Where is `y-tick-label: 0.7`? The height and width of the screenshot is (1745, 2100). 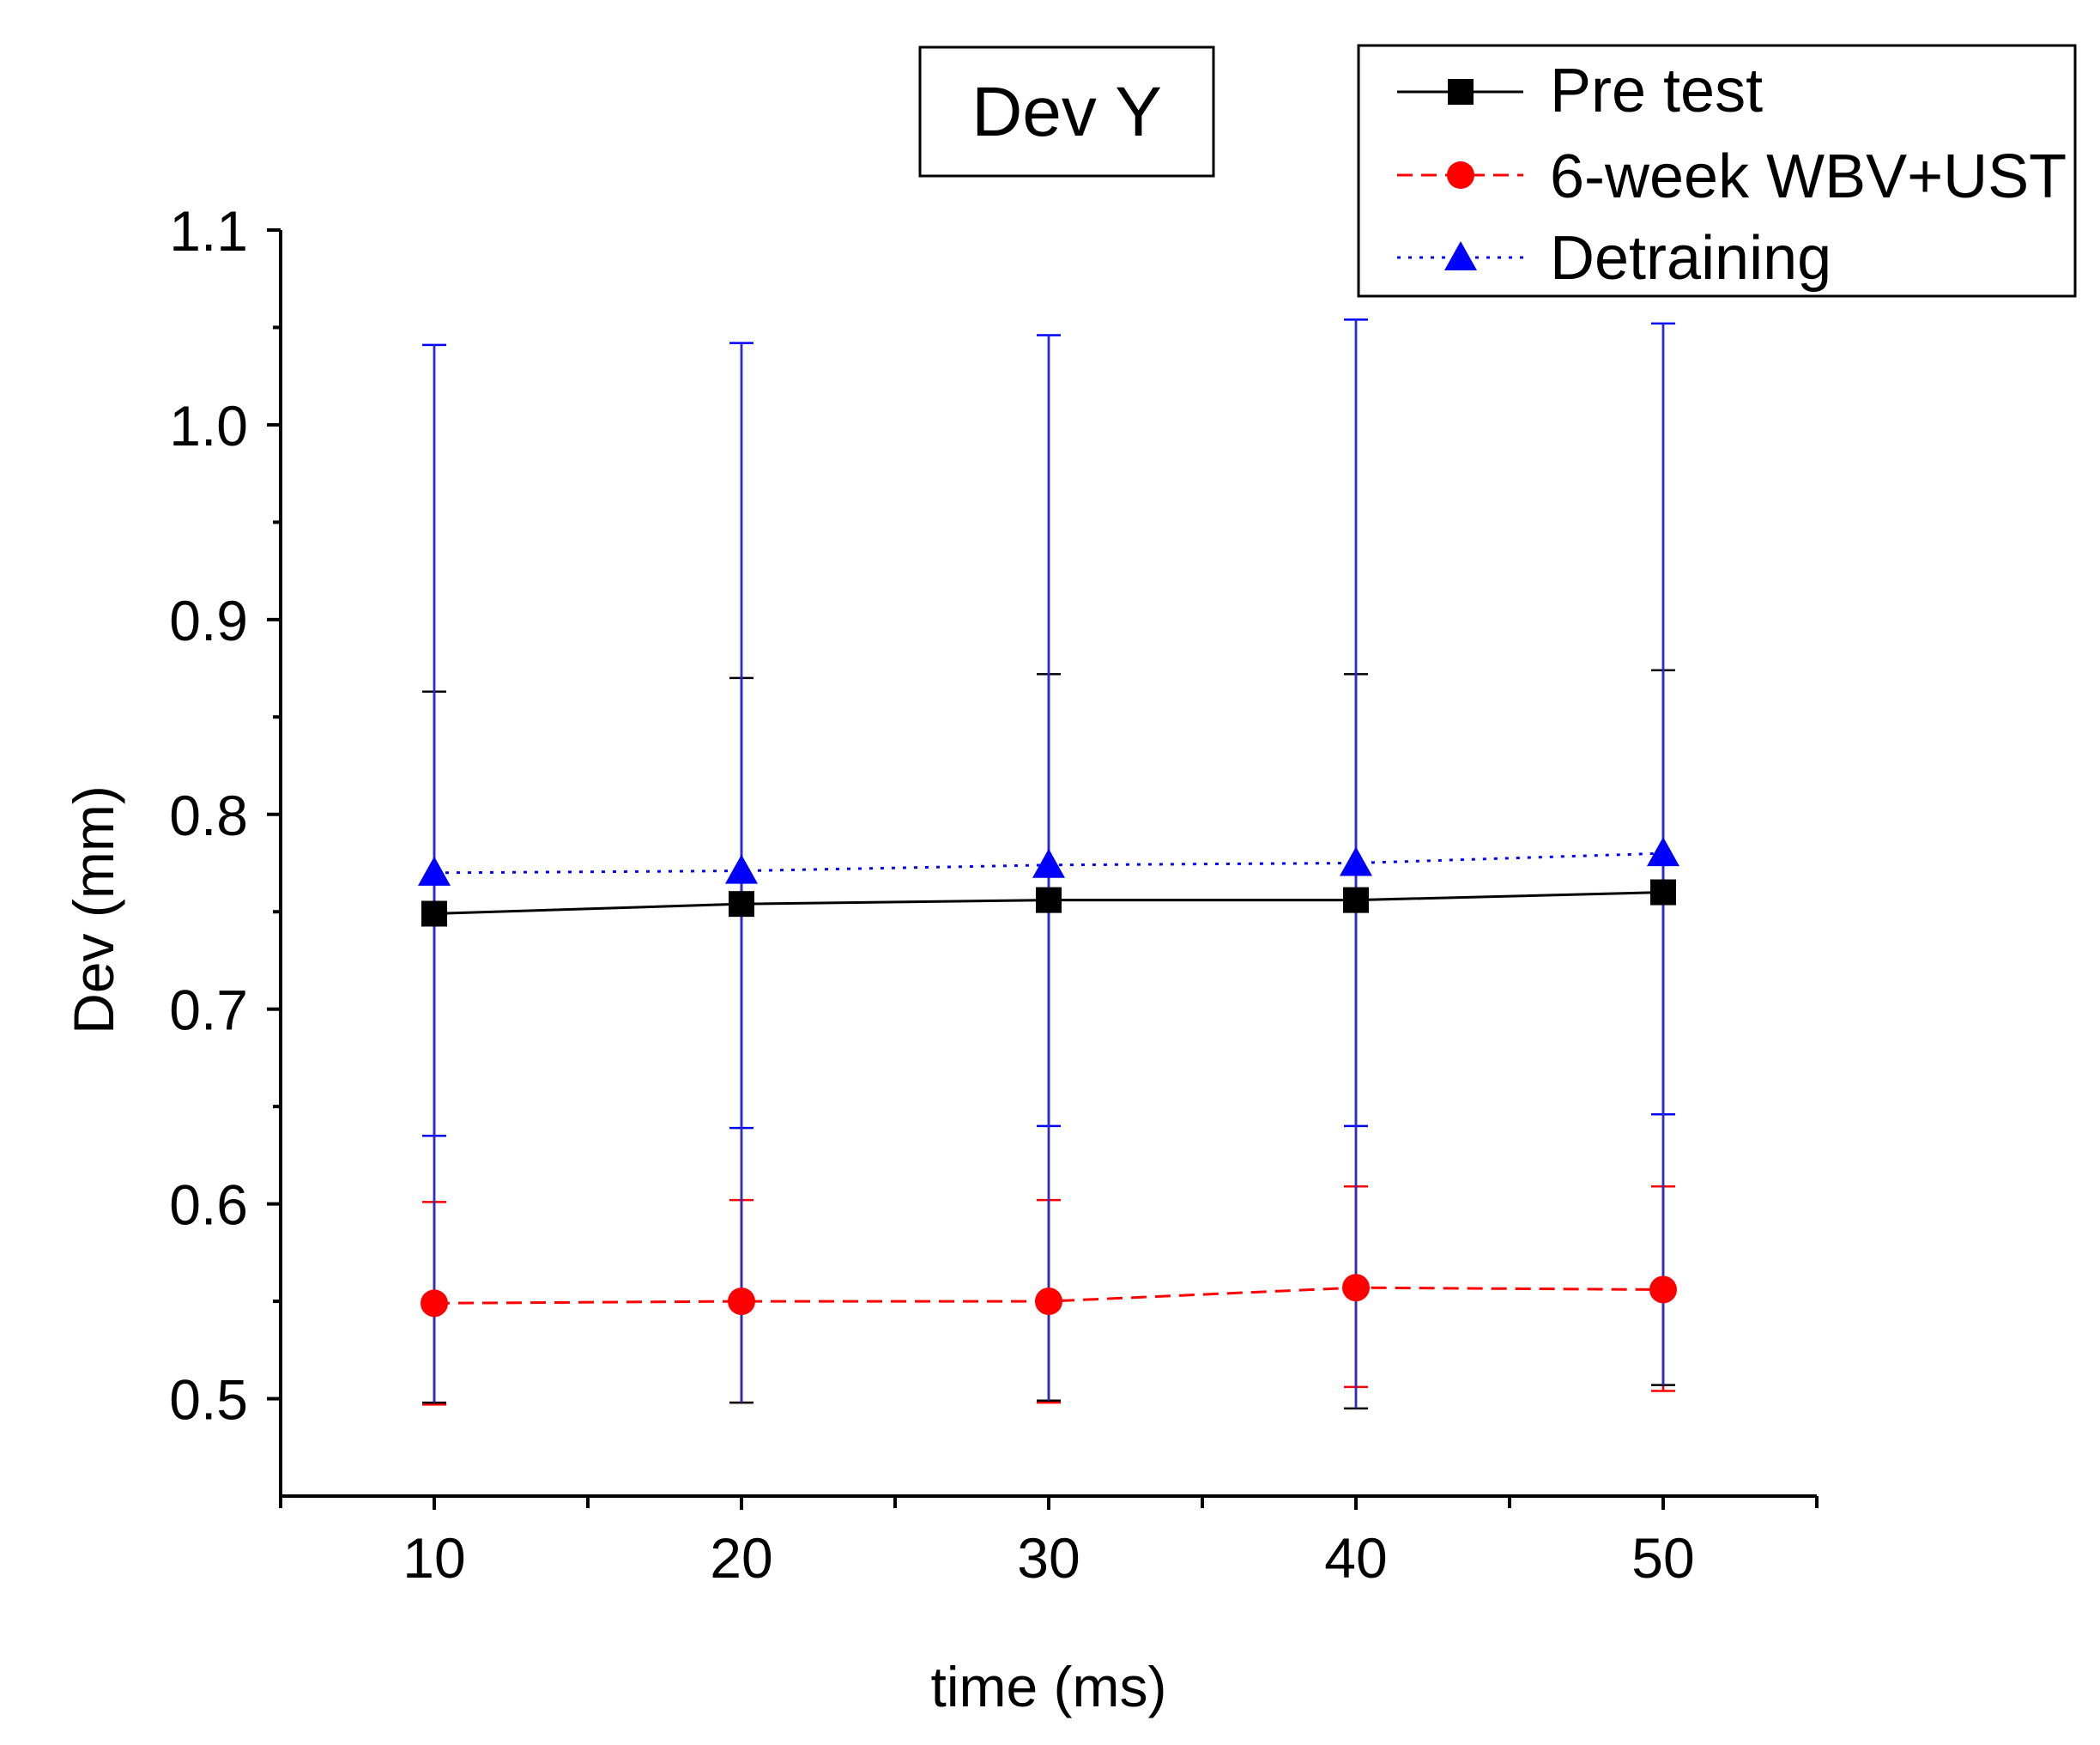
y-tick-label: 0.7 is located at coordinates (208, 1010).